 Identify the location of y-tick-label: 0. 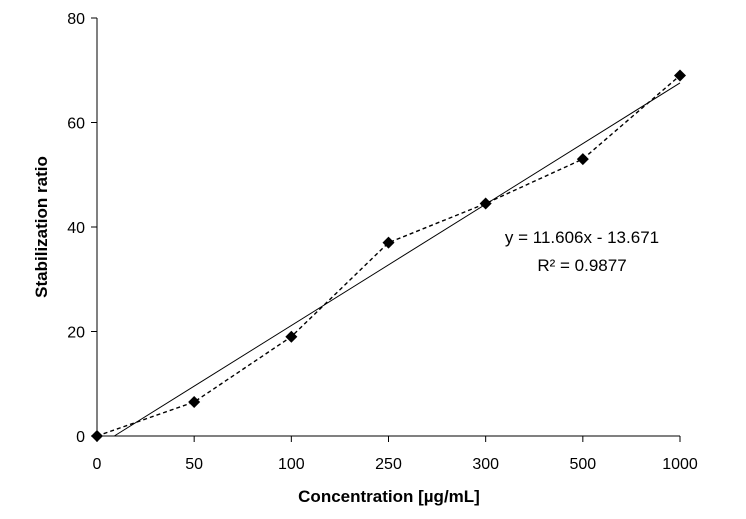
(80, 437).